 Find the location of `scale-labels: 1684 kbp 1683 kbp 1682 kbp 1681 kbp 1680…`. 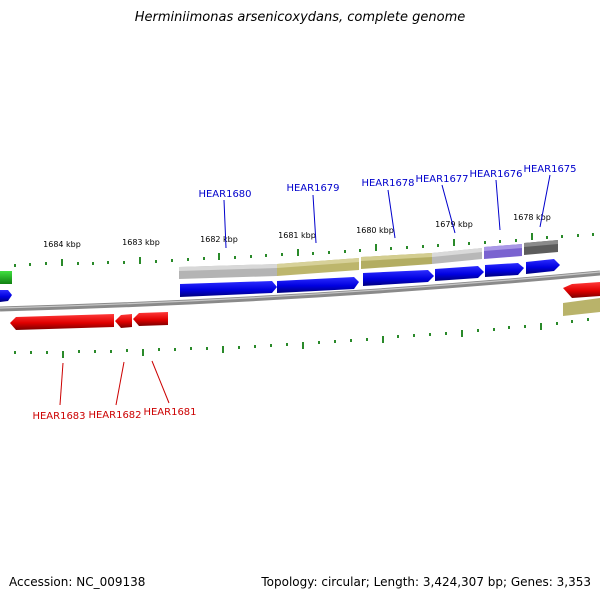

scale-labels: 1684 kbp 1683 kbp 1682 kbp 1681 kbp 1680… is located at coordinates (297, 231).